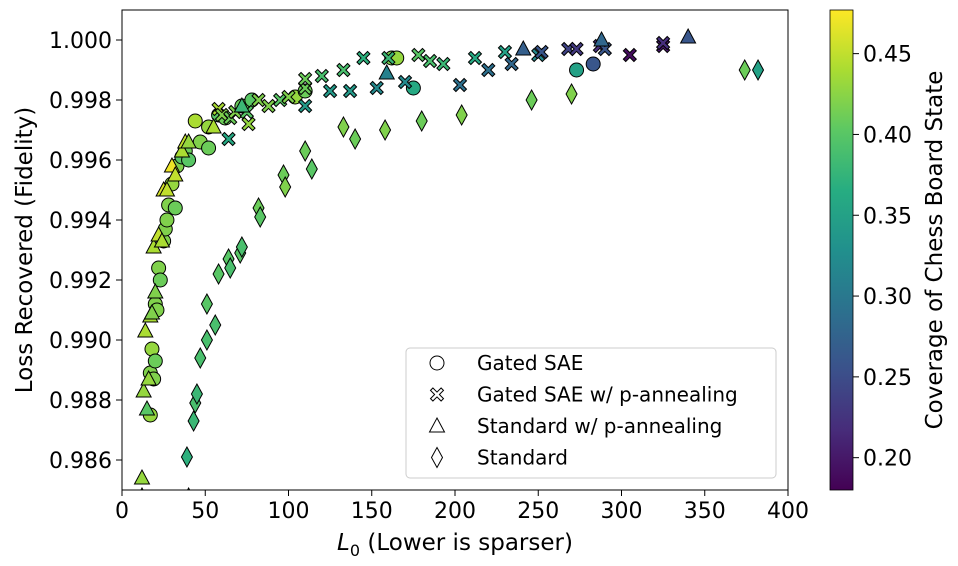  Describe the element at coordinates (205, 511) in the screenshot. I see `x-tick-label: 50` at that location.